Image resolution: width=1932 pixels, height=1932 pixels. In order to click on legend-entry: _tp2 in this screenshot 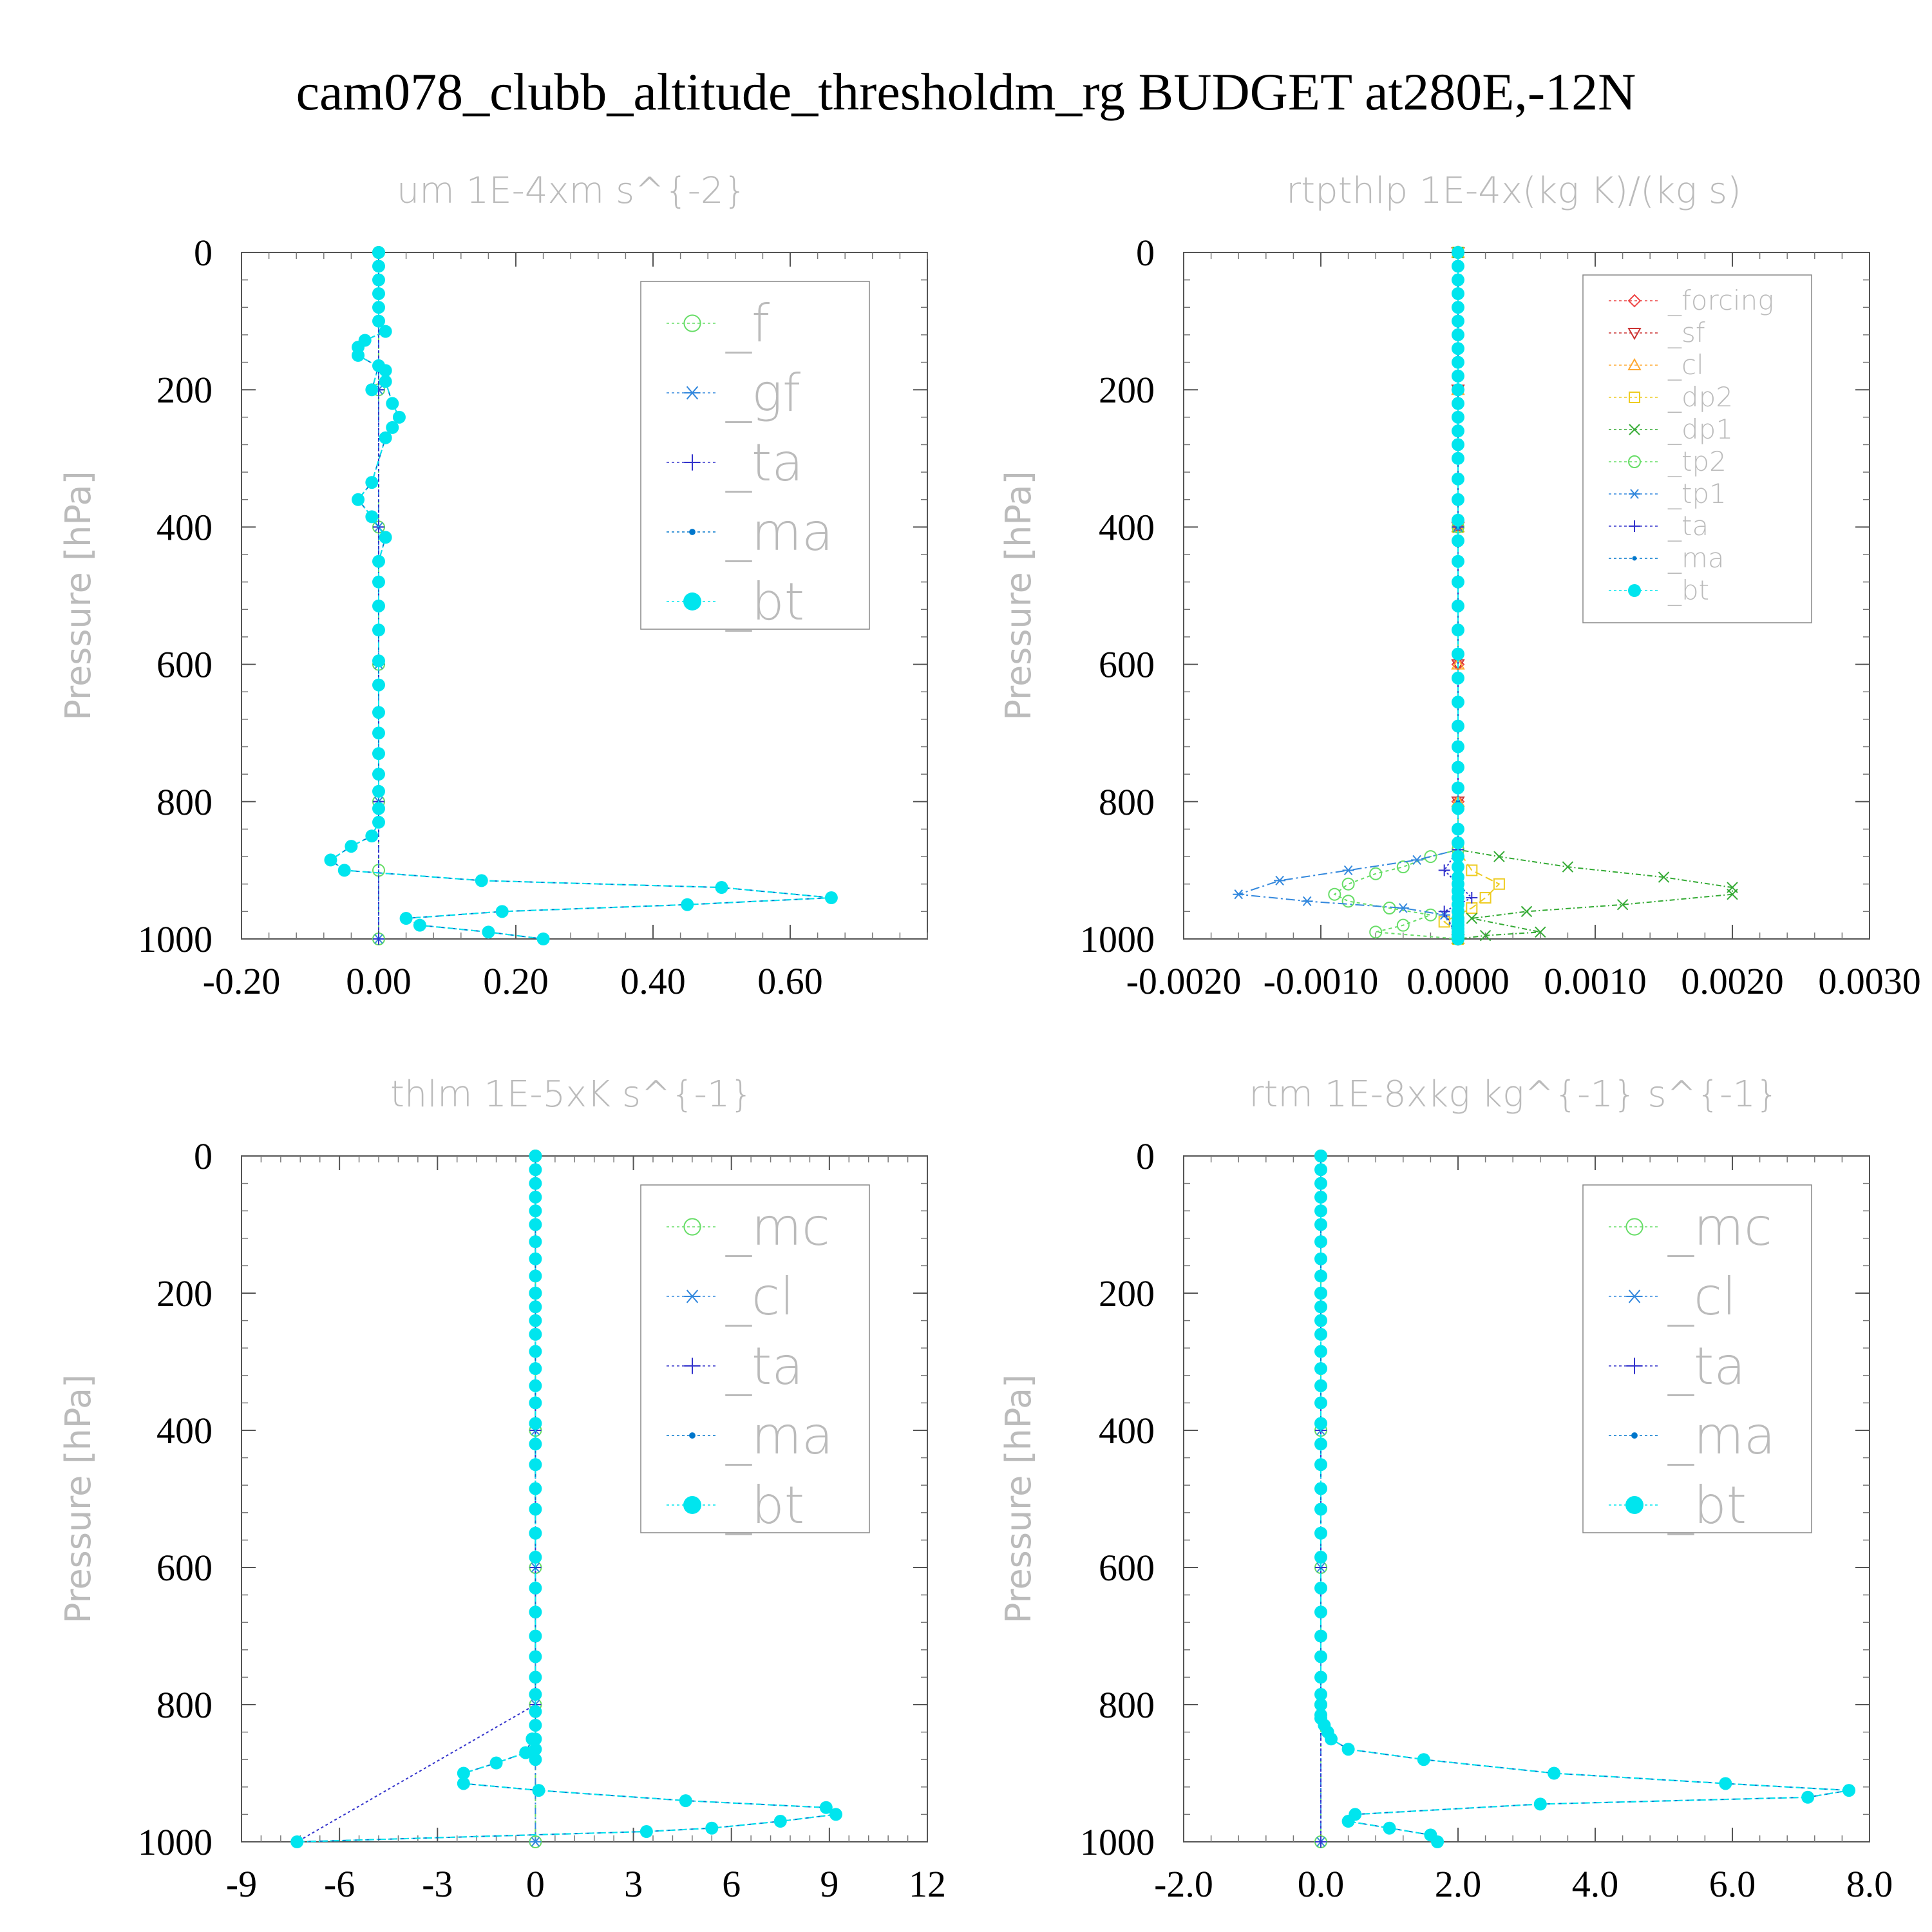, I will do `click(1668, 462)`.